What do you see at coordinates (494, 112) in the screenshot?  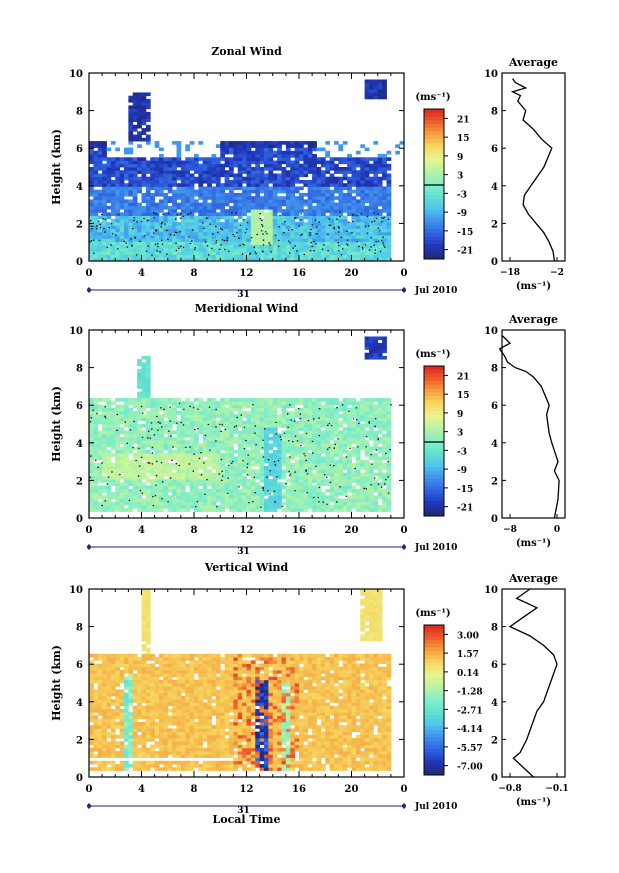 I see `average-y-tick-label: 8` at bounding box center [494, 112].